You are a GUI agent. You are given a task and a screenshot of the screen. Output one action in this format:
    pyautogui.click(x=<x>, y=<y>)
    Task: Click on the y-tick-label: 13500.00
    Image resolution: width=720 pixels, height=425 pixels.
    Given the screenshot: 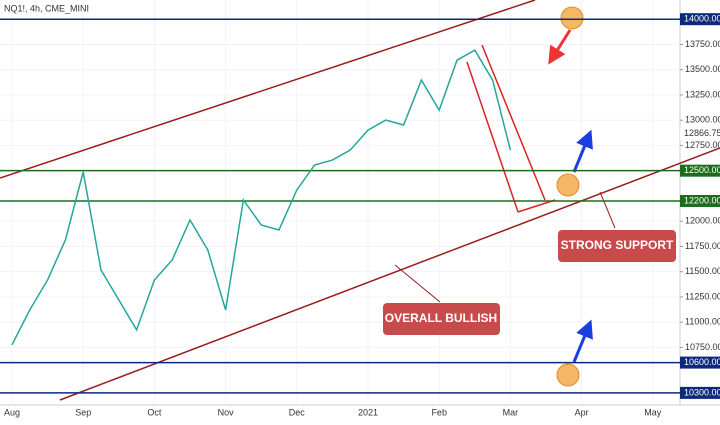 What is the action you would take?
    pyautogui.click(x=702, y=69)
    